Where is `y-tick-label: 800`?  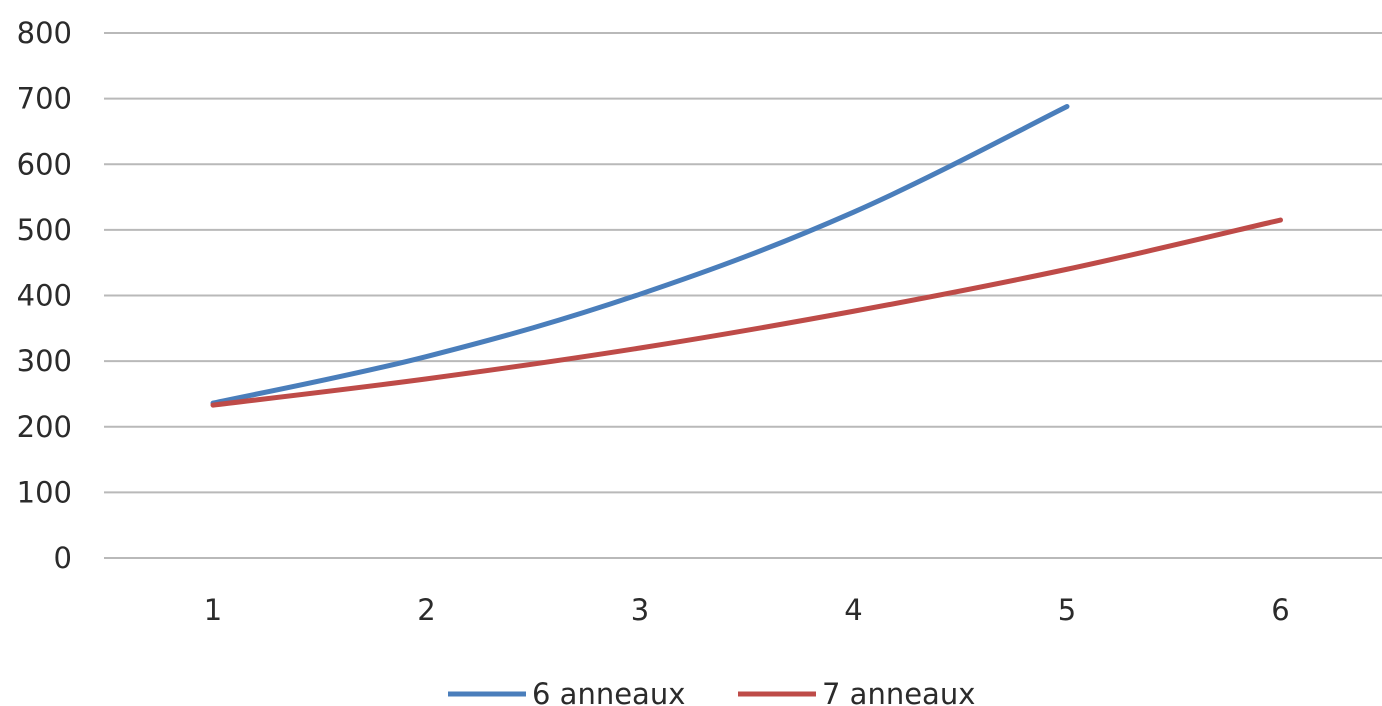
y-tick-label: 800 is located at coordinates (44, 33).